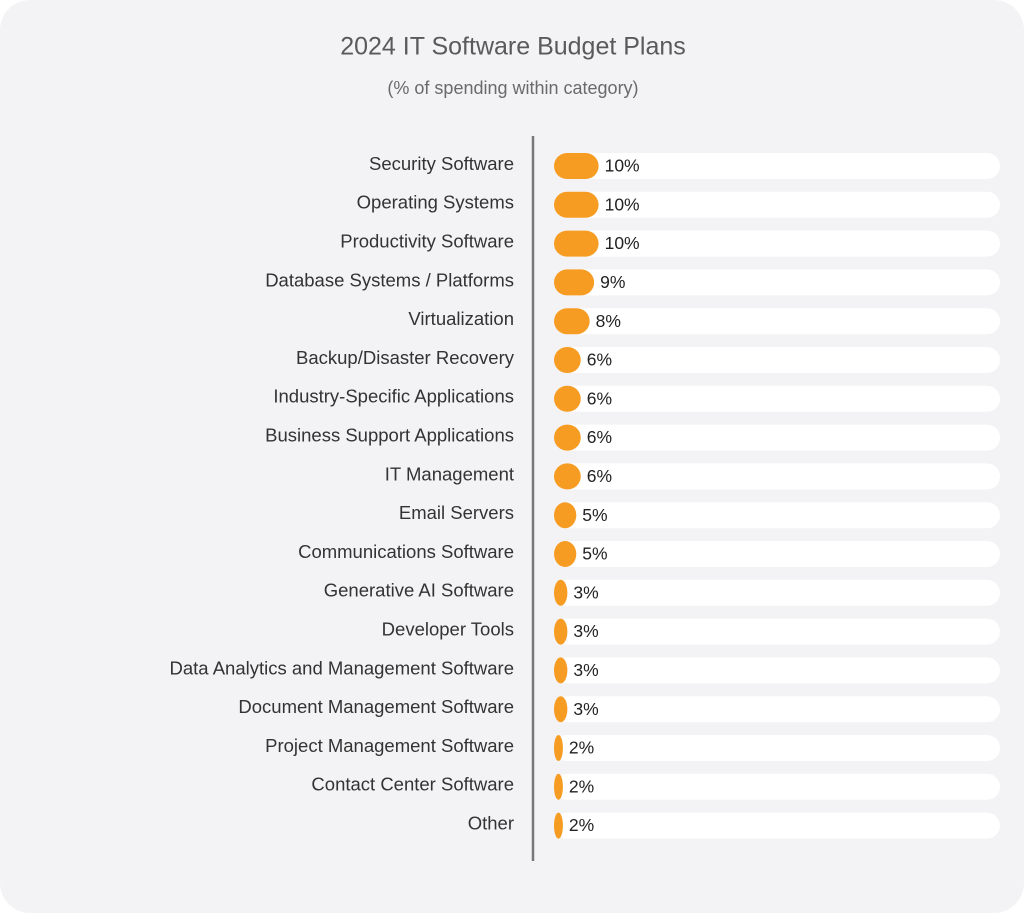 Image resolution: width=1024 pixels, height=913 pixels. Describe the element at coordinates (513, 47) in the screenshot. I see `chart-title: 2024 IT Software Budget Plans` at that location.